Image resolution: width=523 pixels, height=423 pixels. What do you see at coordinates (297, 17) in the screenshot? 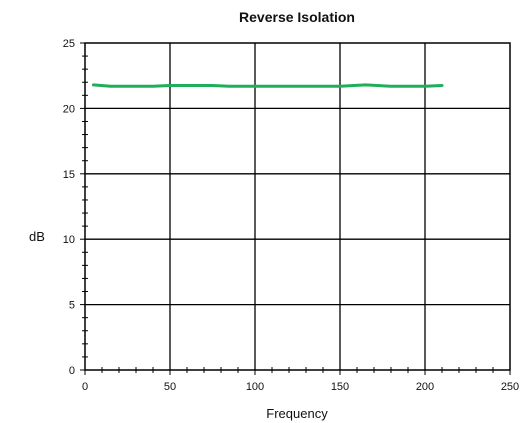
I see `chart-title: Reverse Isolation` at bounding box center [297, 17].